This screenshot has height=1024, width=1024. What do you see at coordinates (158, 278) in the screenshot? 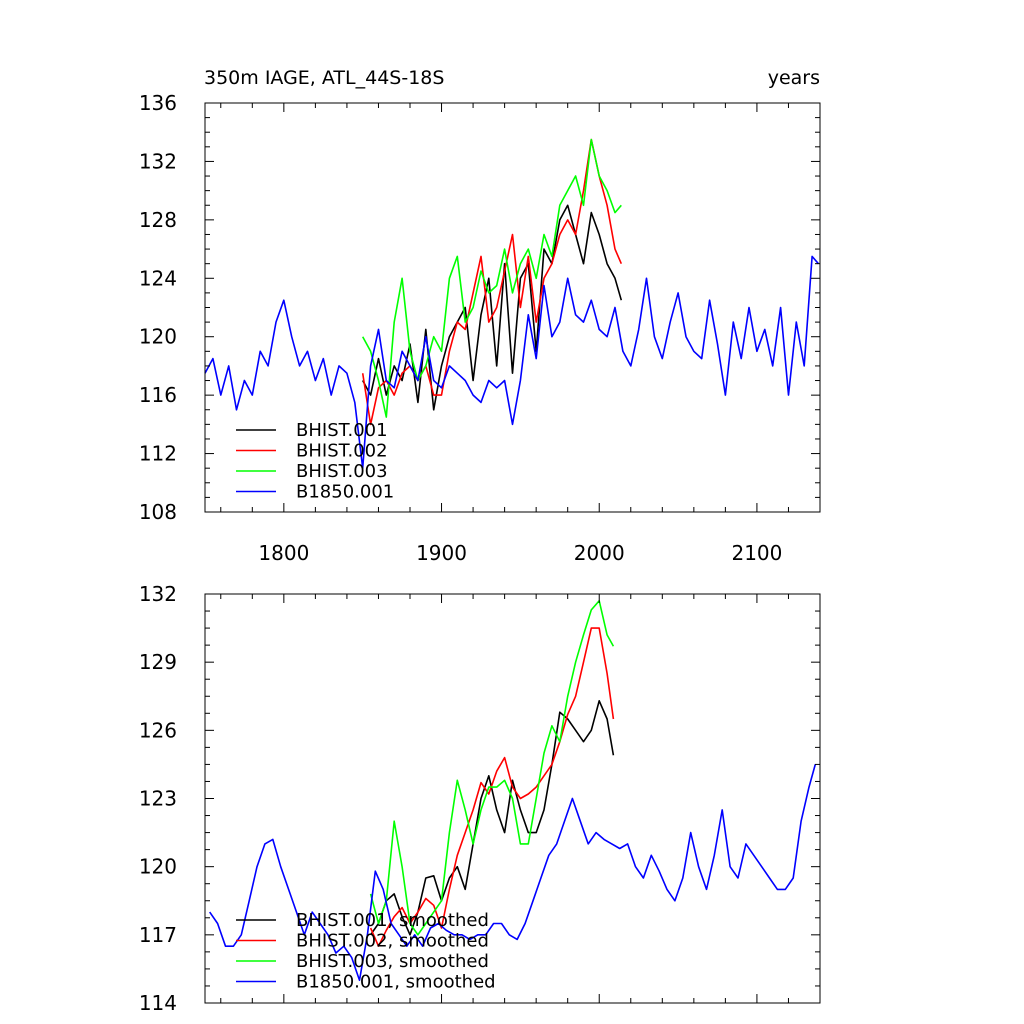
I see `y-tick-label: 124` at bounding box center [158, 278].